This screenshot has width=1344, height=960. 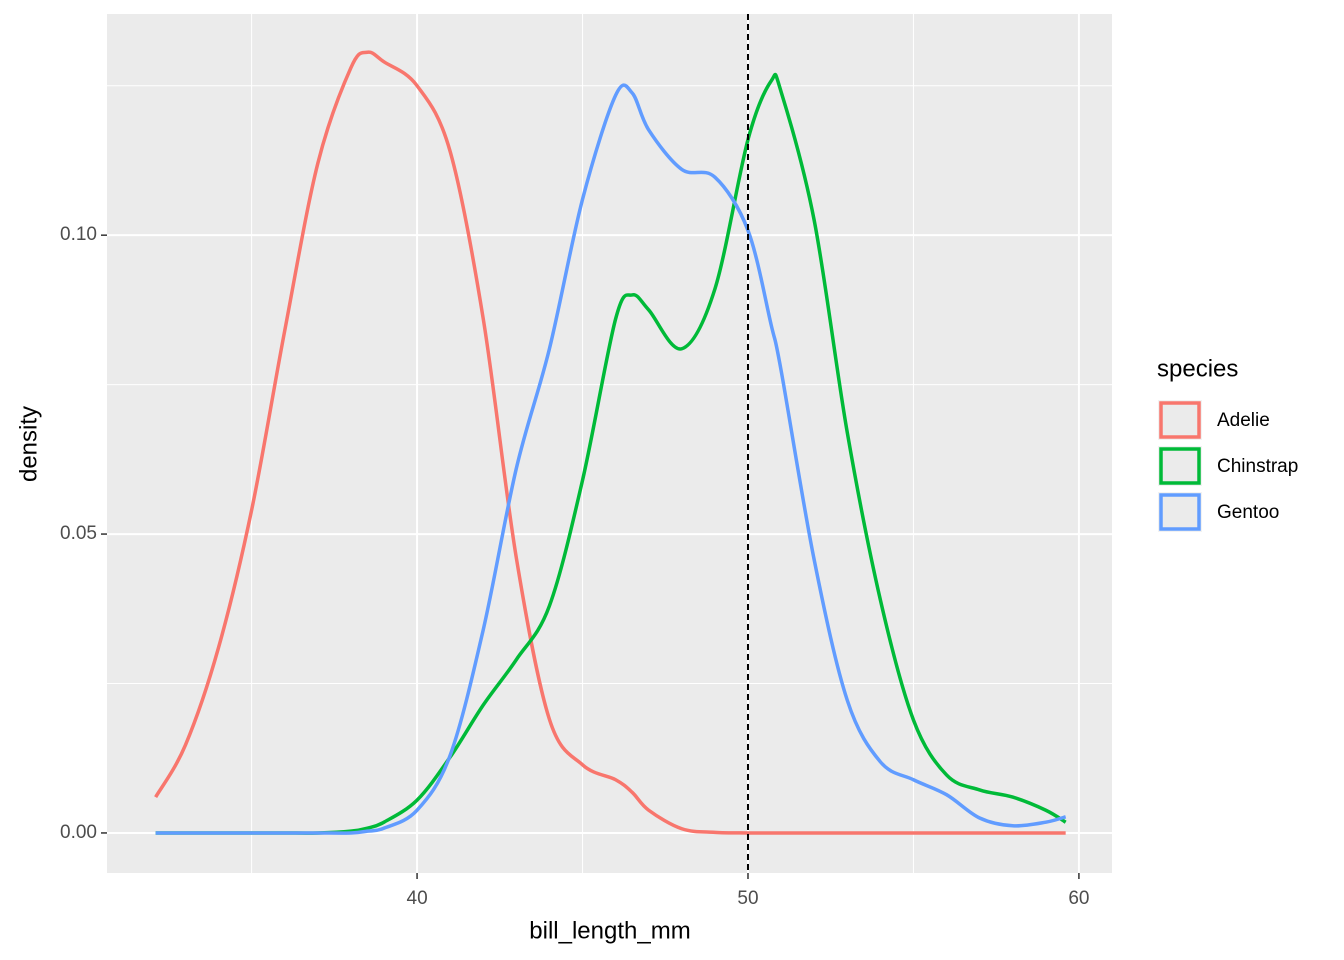 What do you see at coordinates (1257, 466) in the screenshot?
I see `legend-label: Chinstrap` at bounding box center [1257, 466].